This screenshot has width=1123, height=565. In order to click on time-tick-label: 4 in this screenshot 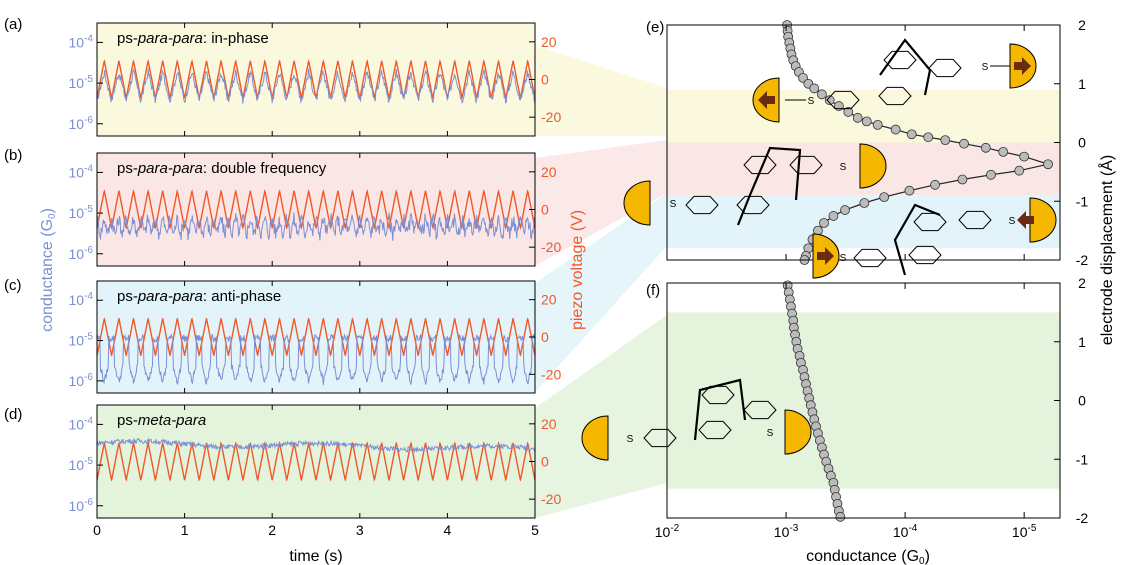, I will do `click(448, 530)`.